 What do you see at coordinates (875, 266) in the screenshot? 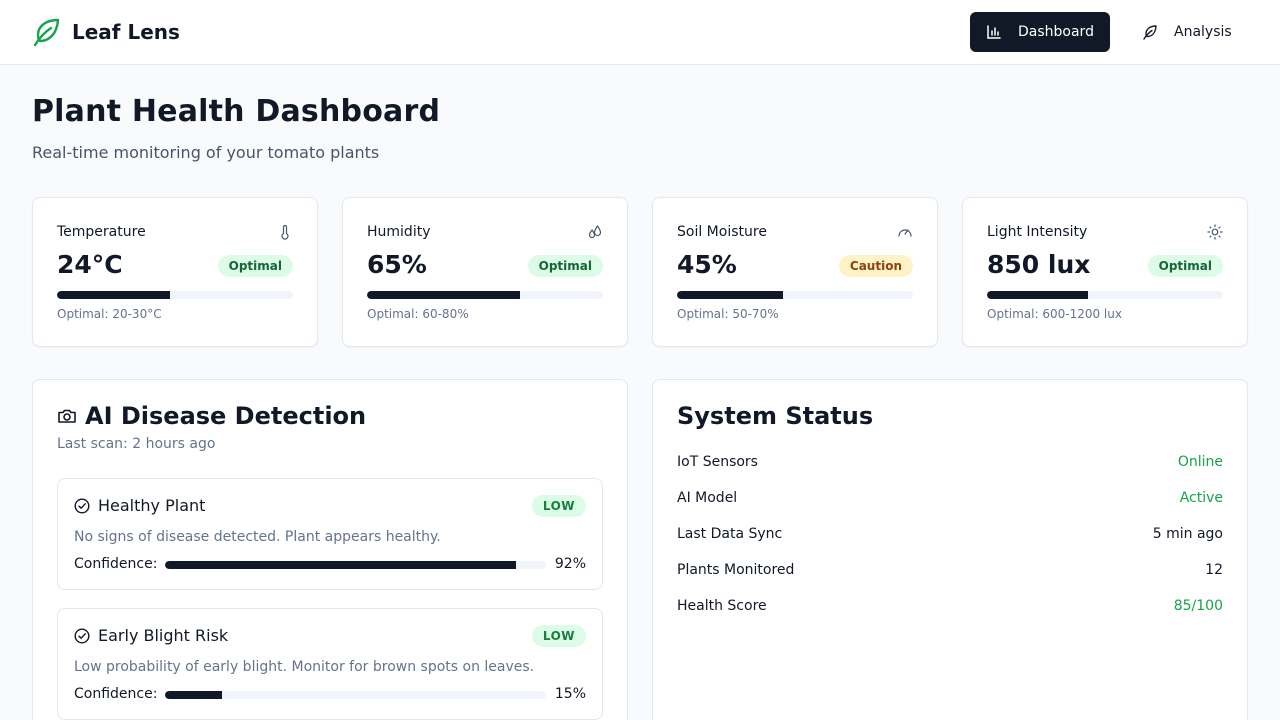
I see `status-badge: Caution` at bounding box center [875, 266].